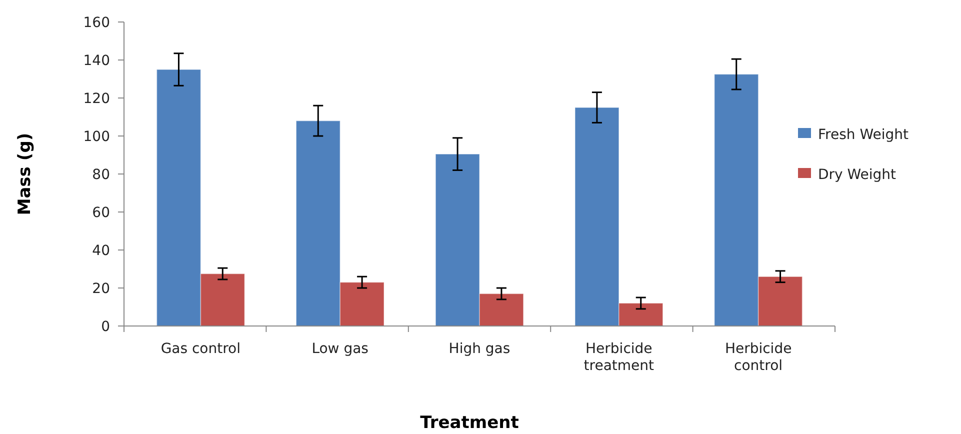 The width and height of the screenshot is (961, 434). What do you see at coordinates (101, 250) in the screenshot?
I see `y-tick-label: 40` at bounding box center [101, 250].